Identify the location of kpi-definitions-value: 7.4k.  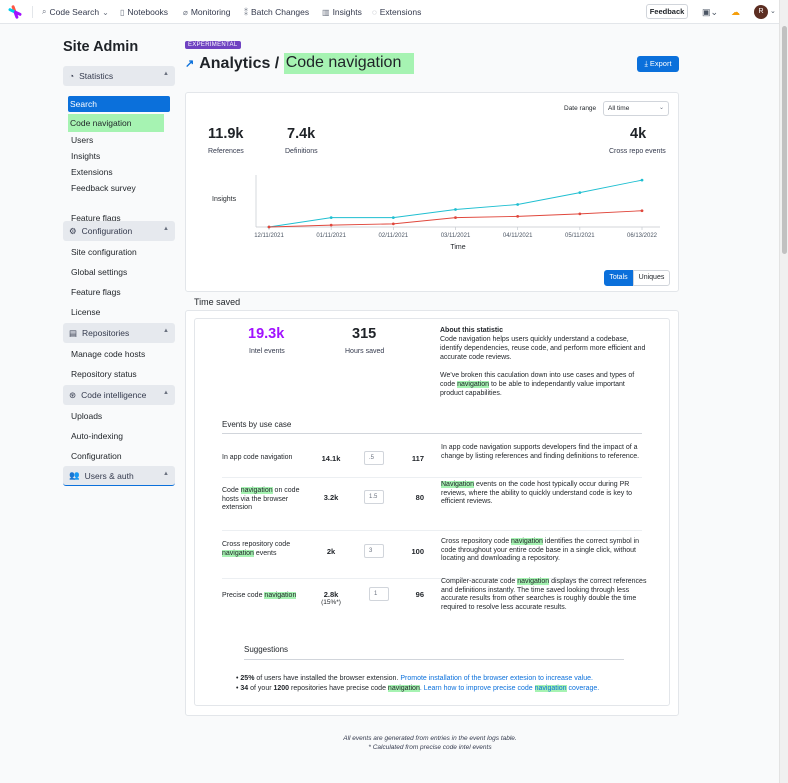
(301, 134).